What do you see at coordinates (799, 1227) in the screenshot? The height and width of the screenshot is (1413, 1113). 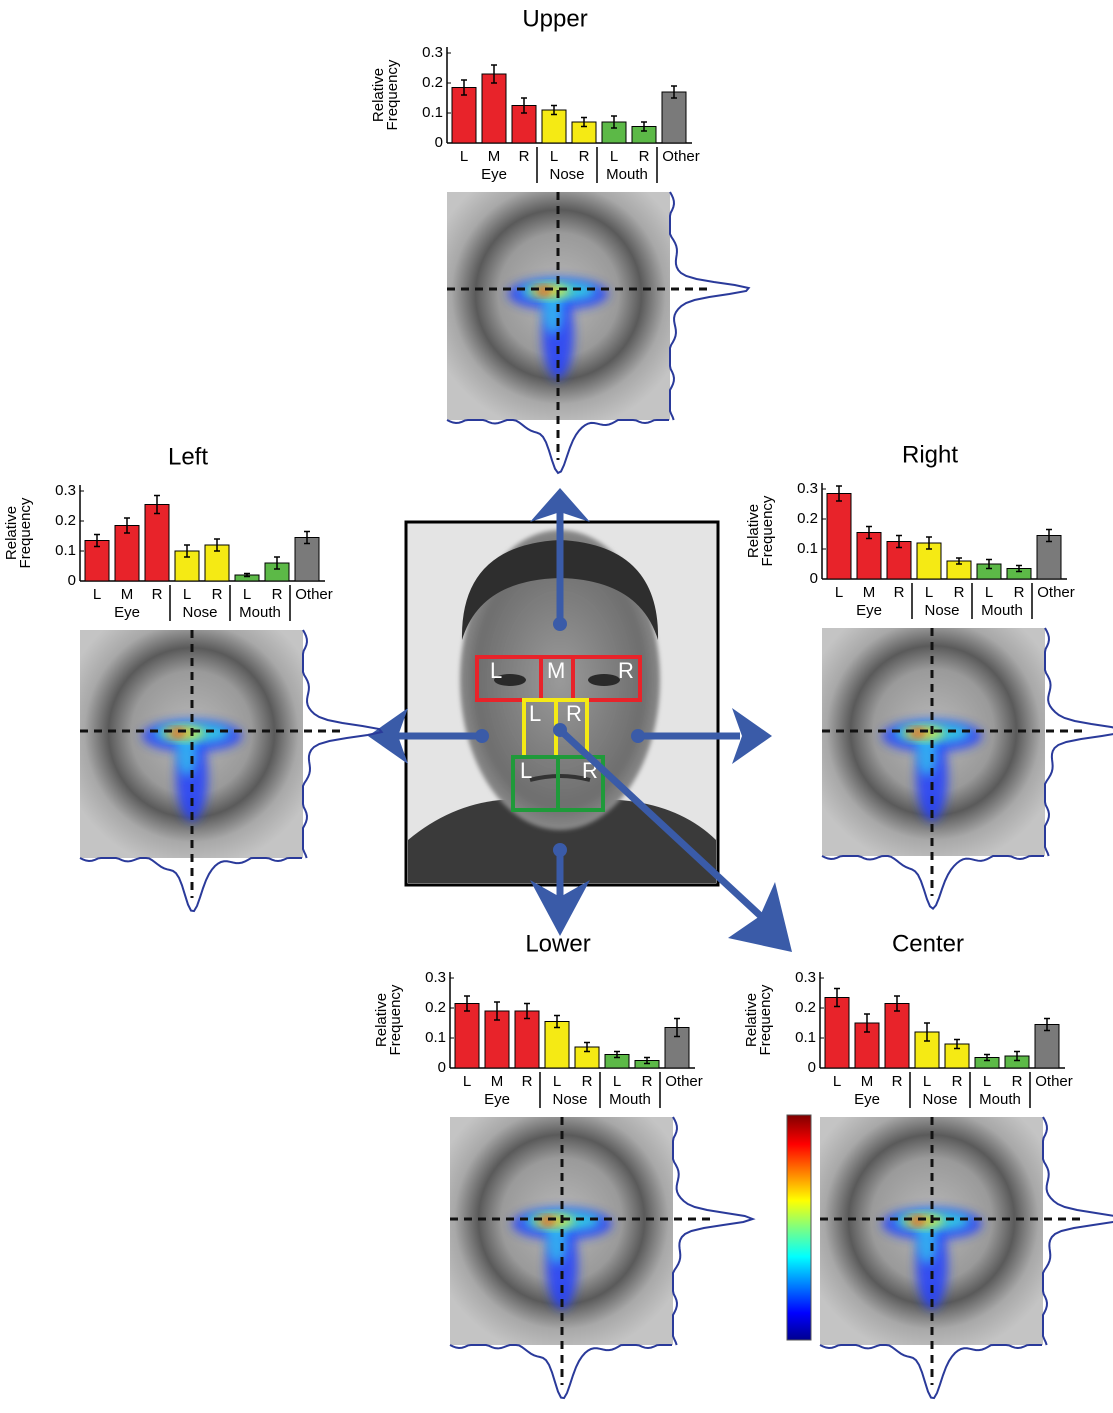 I see `colorbar` at bounding box center [799, 1227].